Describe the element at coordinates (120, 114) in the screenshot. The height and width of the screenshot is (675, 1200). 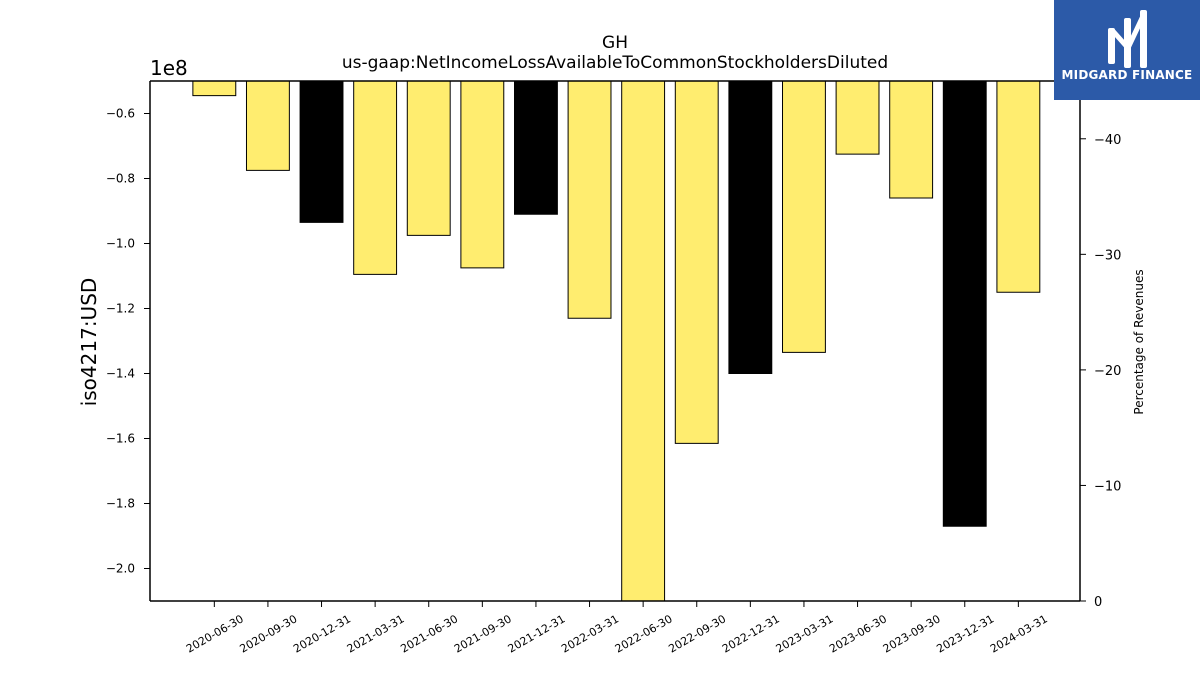
I see `y-tick-label: −0.6` at that location.